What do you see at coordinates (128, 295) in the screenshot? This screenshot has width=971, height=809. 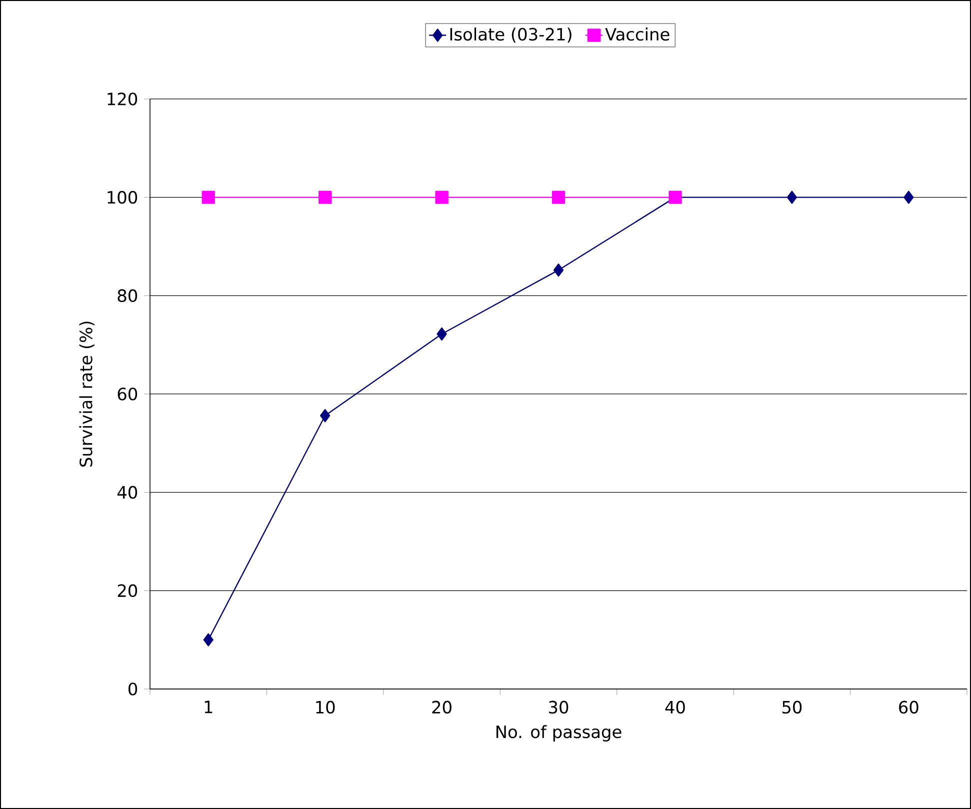 I see `y-tick-label: 80` at bounding box center [128, 295].